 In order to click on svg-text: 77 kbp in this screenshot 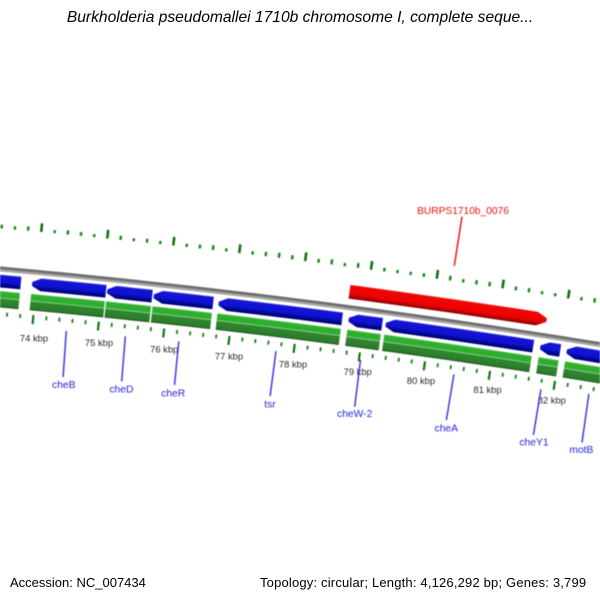, I will do `click(229, 355)`.